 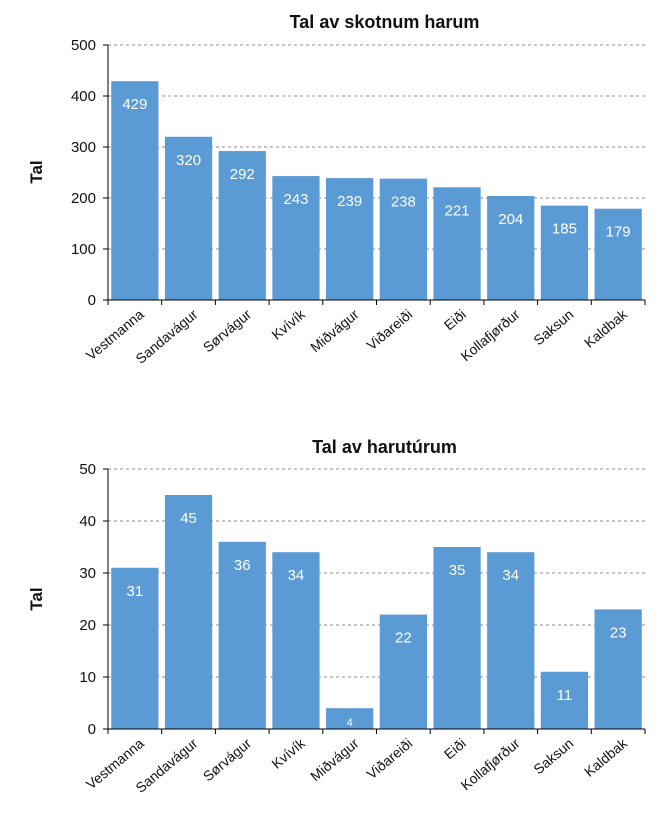 What do you see at coordinates (87, 625) in the screenshot?
I see `y-tick-label: 20` at bounding box center [87, 625].